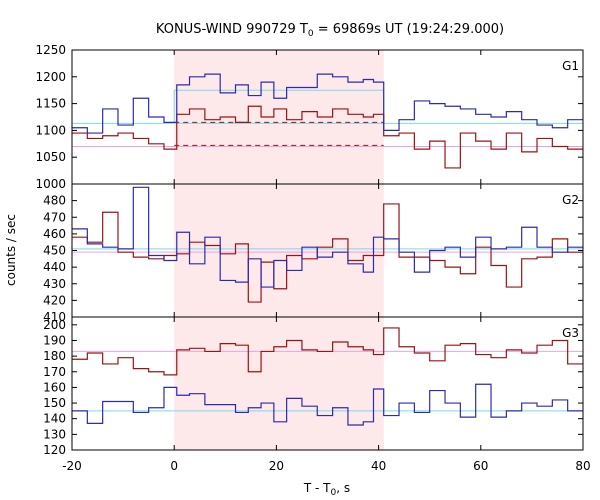 The image size is (600, 500). What do you see at coordinates (50, 77) in the screenshot?
I see `y-tick-label: 1200` at bounding box center [50, 77].